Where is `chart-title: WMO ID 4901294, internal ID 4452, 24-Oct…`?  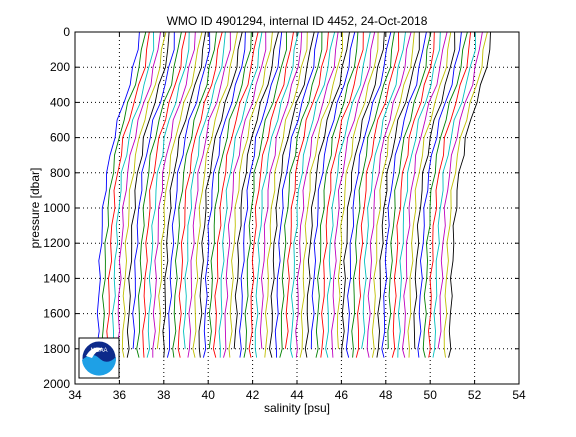 chart-title: WMO ID 4901294, internal ID 4452, 24-Oct… is located at coordinates (297, 21).